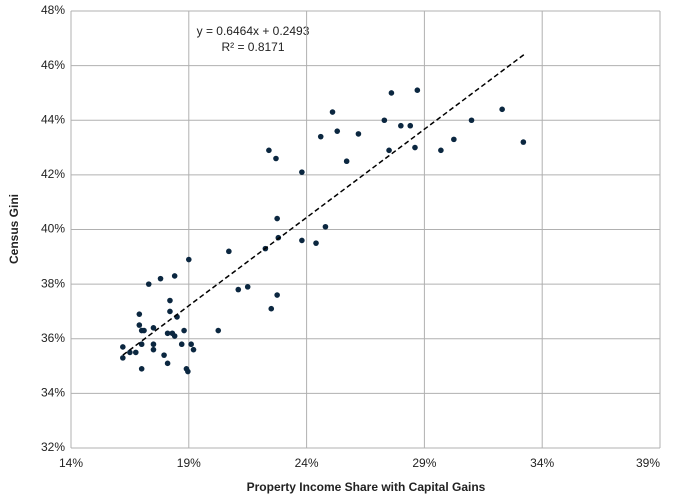  What do you see at coordinates (648, 463) in the screenshot?
I see `x-tick-label: 39%` at bounding box center [648, 463].